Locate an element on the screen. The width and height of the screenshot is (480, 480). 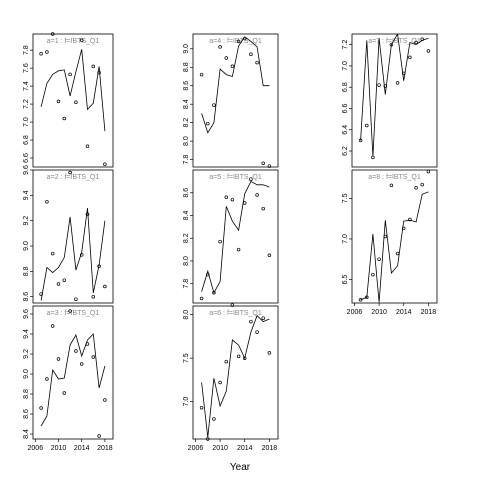
y-tick-label: 6.4 is located at coordinates (345, 130).